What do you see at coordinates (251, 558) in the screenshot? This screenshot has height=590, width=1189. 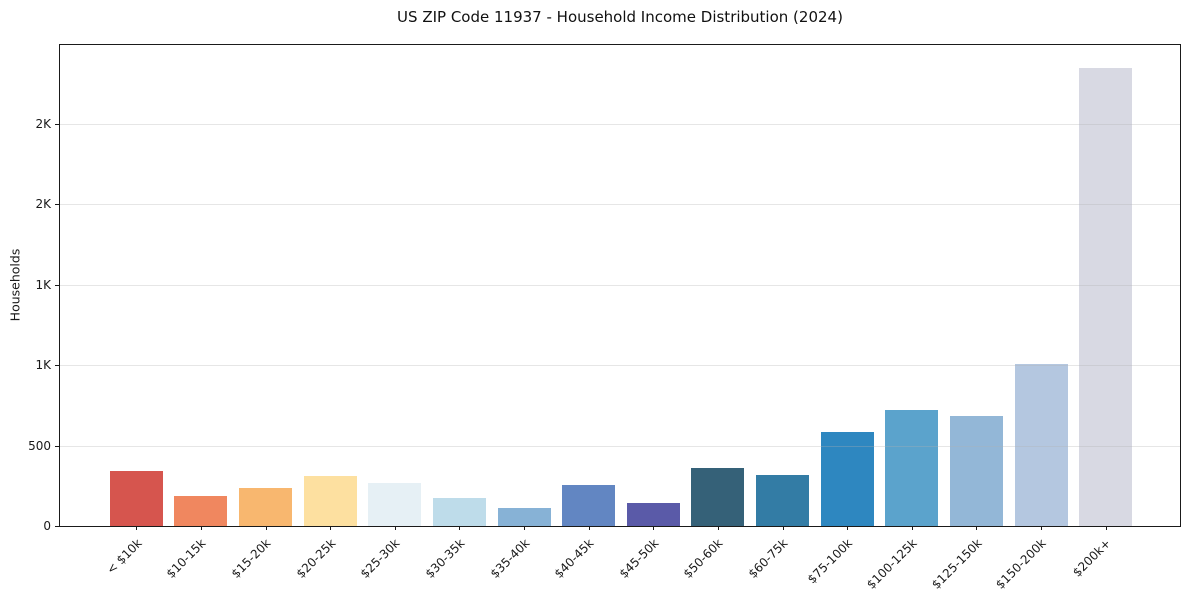 I see `x-tick-label-text: $15-20k` at bounding box center [251, 558].